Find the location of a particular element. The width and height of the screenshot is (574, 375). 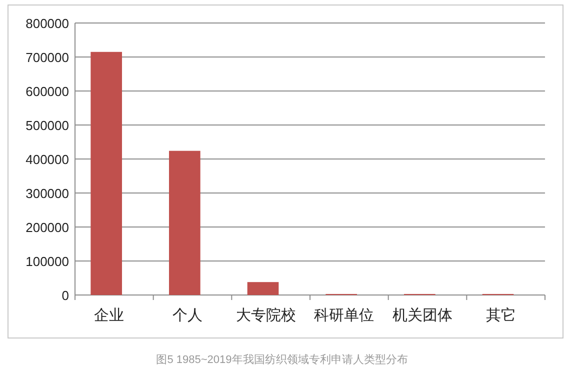

x-tick-label: 大专院校 is located at coordinates (266, 315).